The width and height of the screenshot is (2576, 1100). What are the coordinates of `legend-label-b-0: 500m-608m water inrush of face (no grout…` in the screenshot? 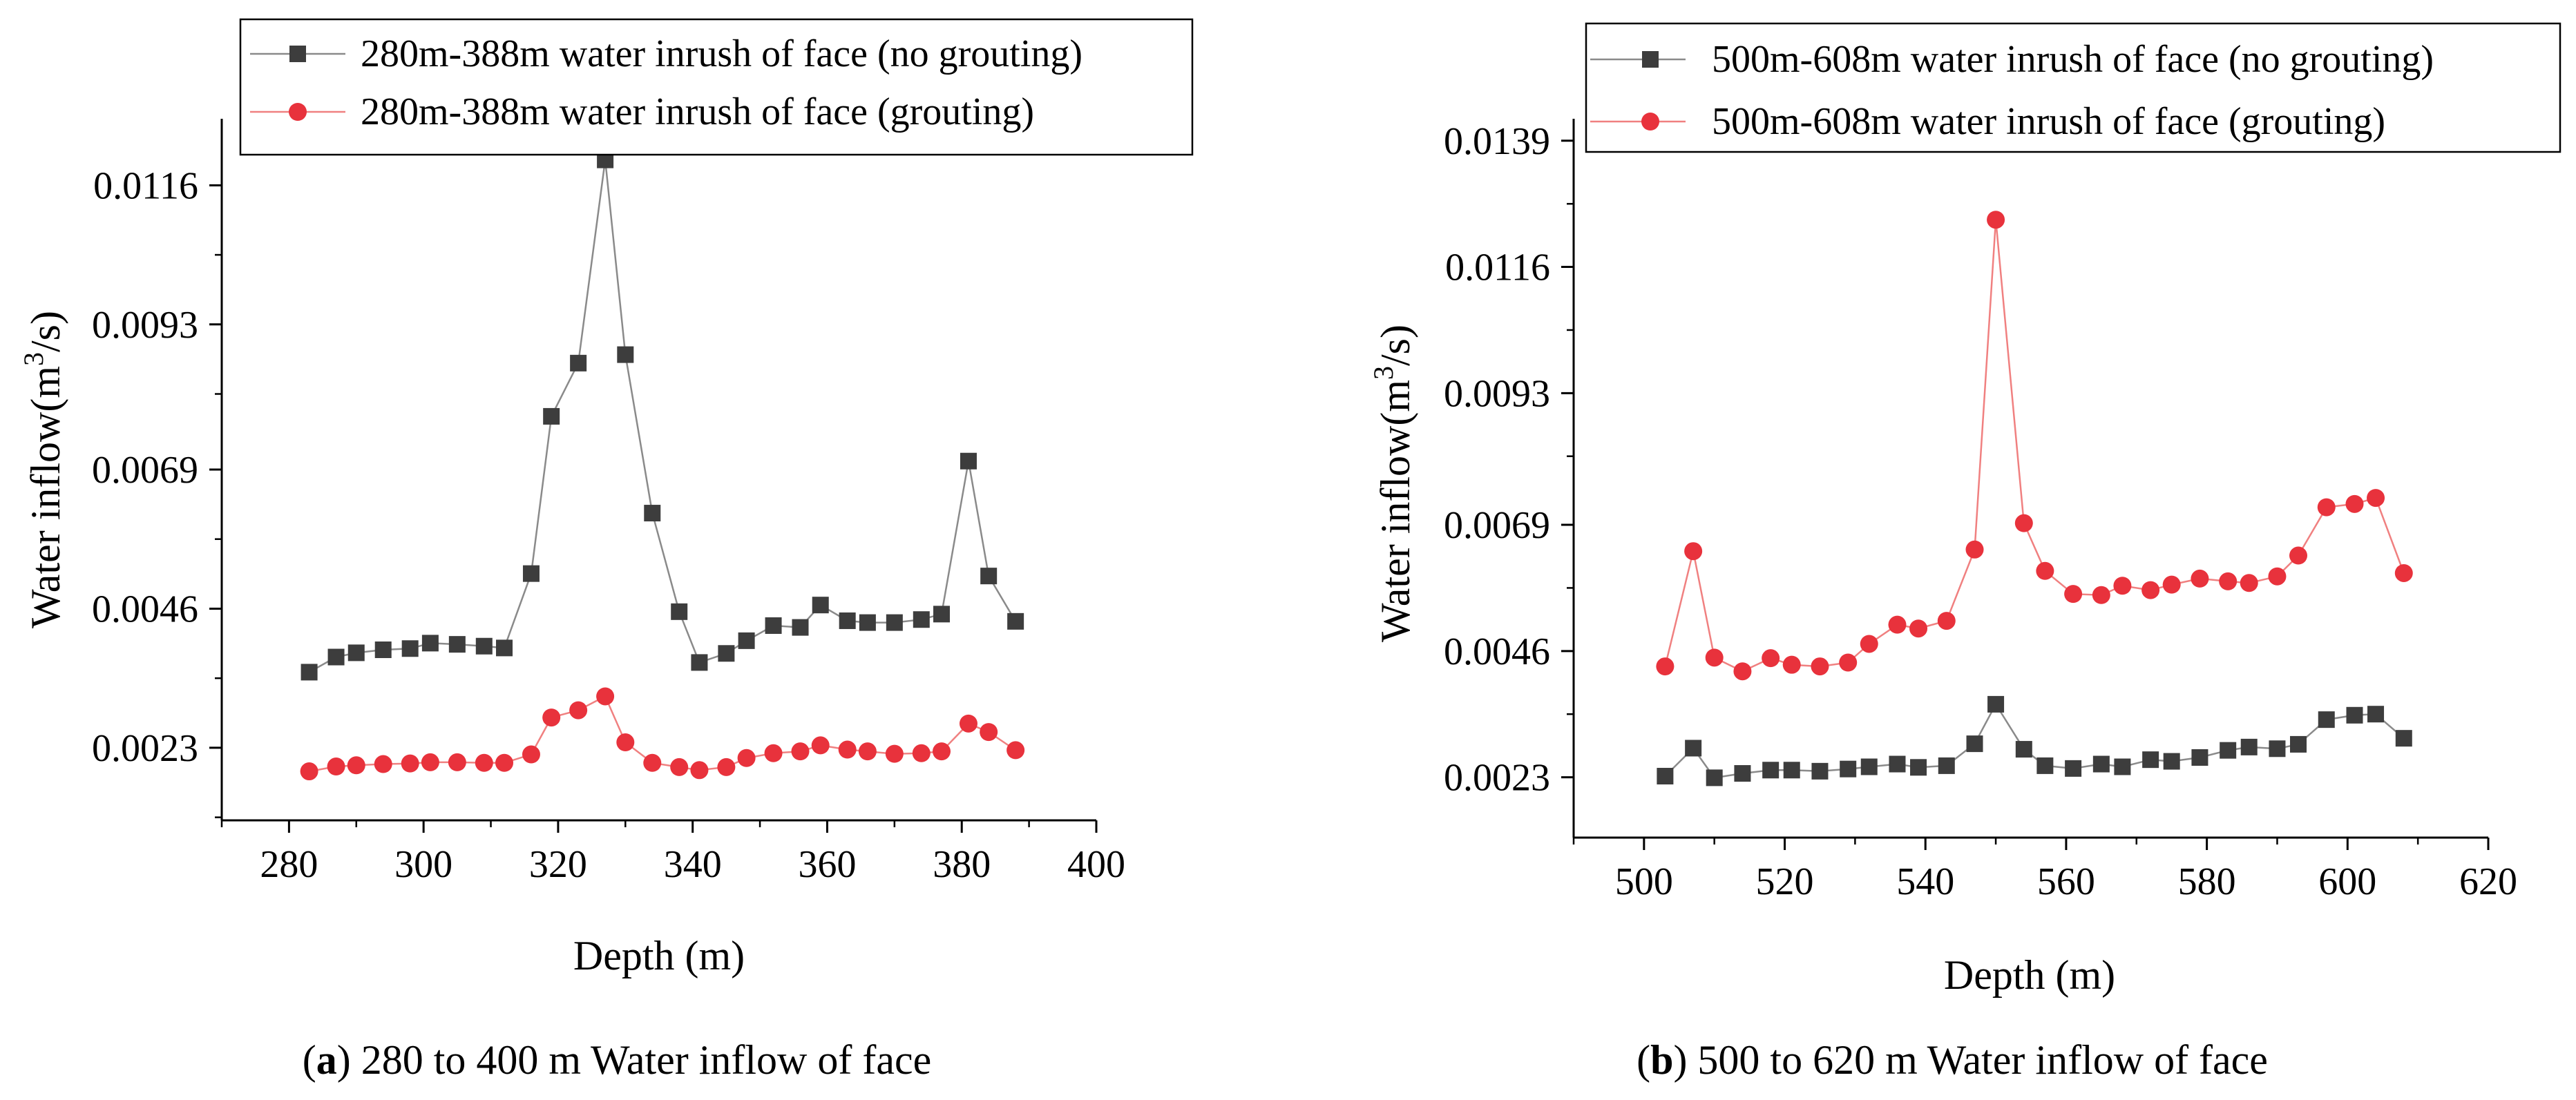 It's located at (2073, 59).